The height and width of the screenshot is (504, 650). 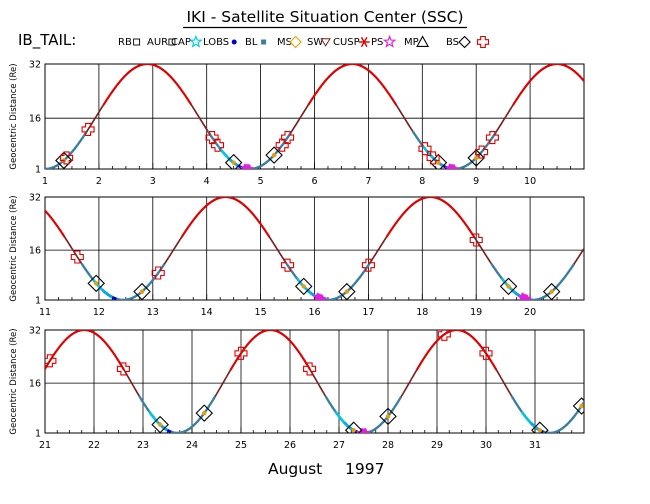 What do you see at coordinates (241, 445) in the screenshot?
I see `x-tick-label: 25` at bounding box center [241, 445].